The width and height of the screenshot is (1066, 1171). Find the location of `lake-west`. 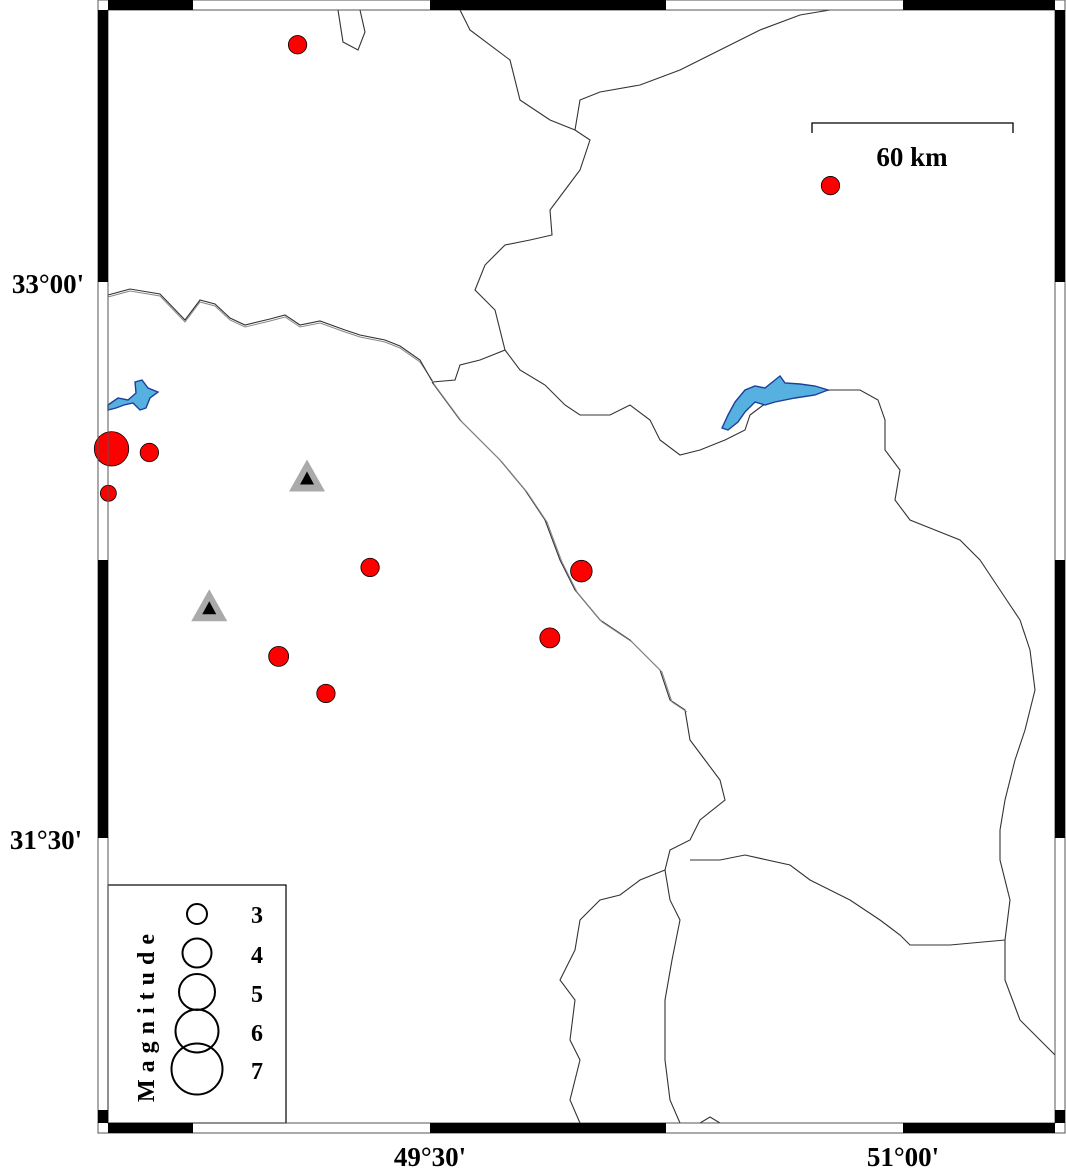

lake-west is located at coordinates (133, 395).